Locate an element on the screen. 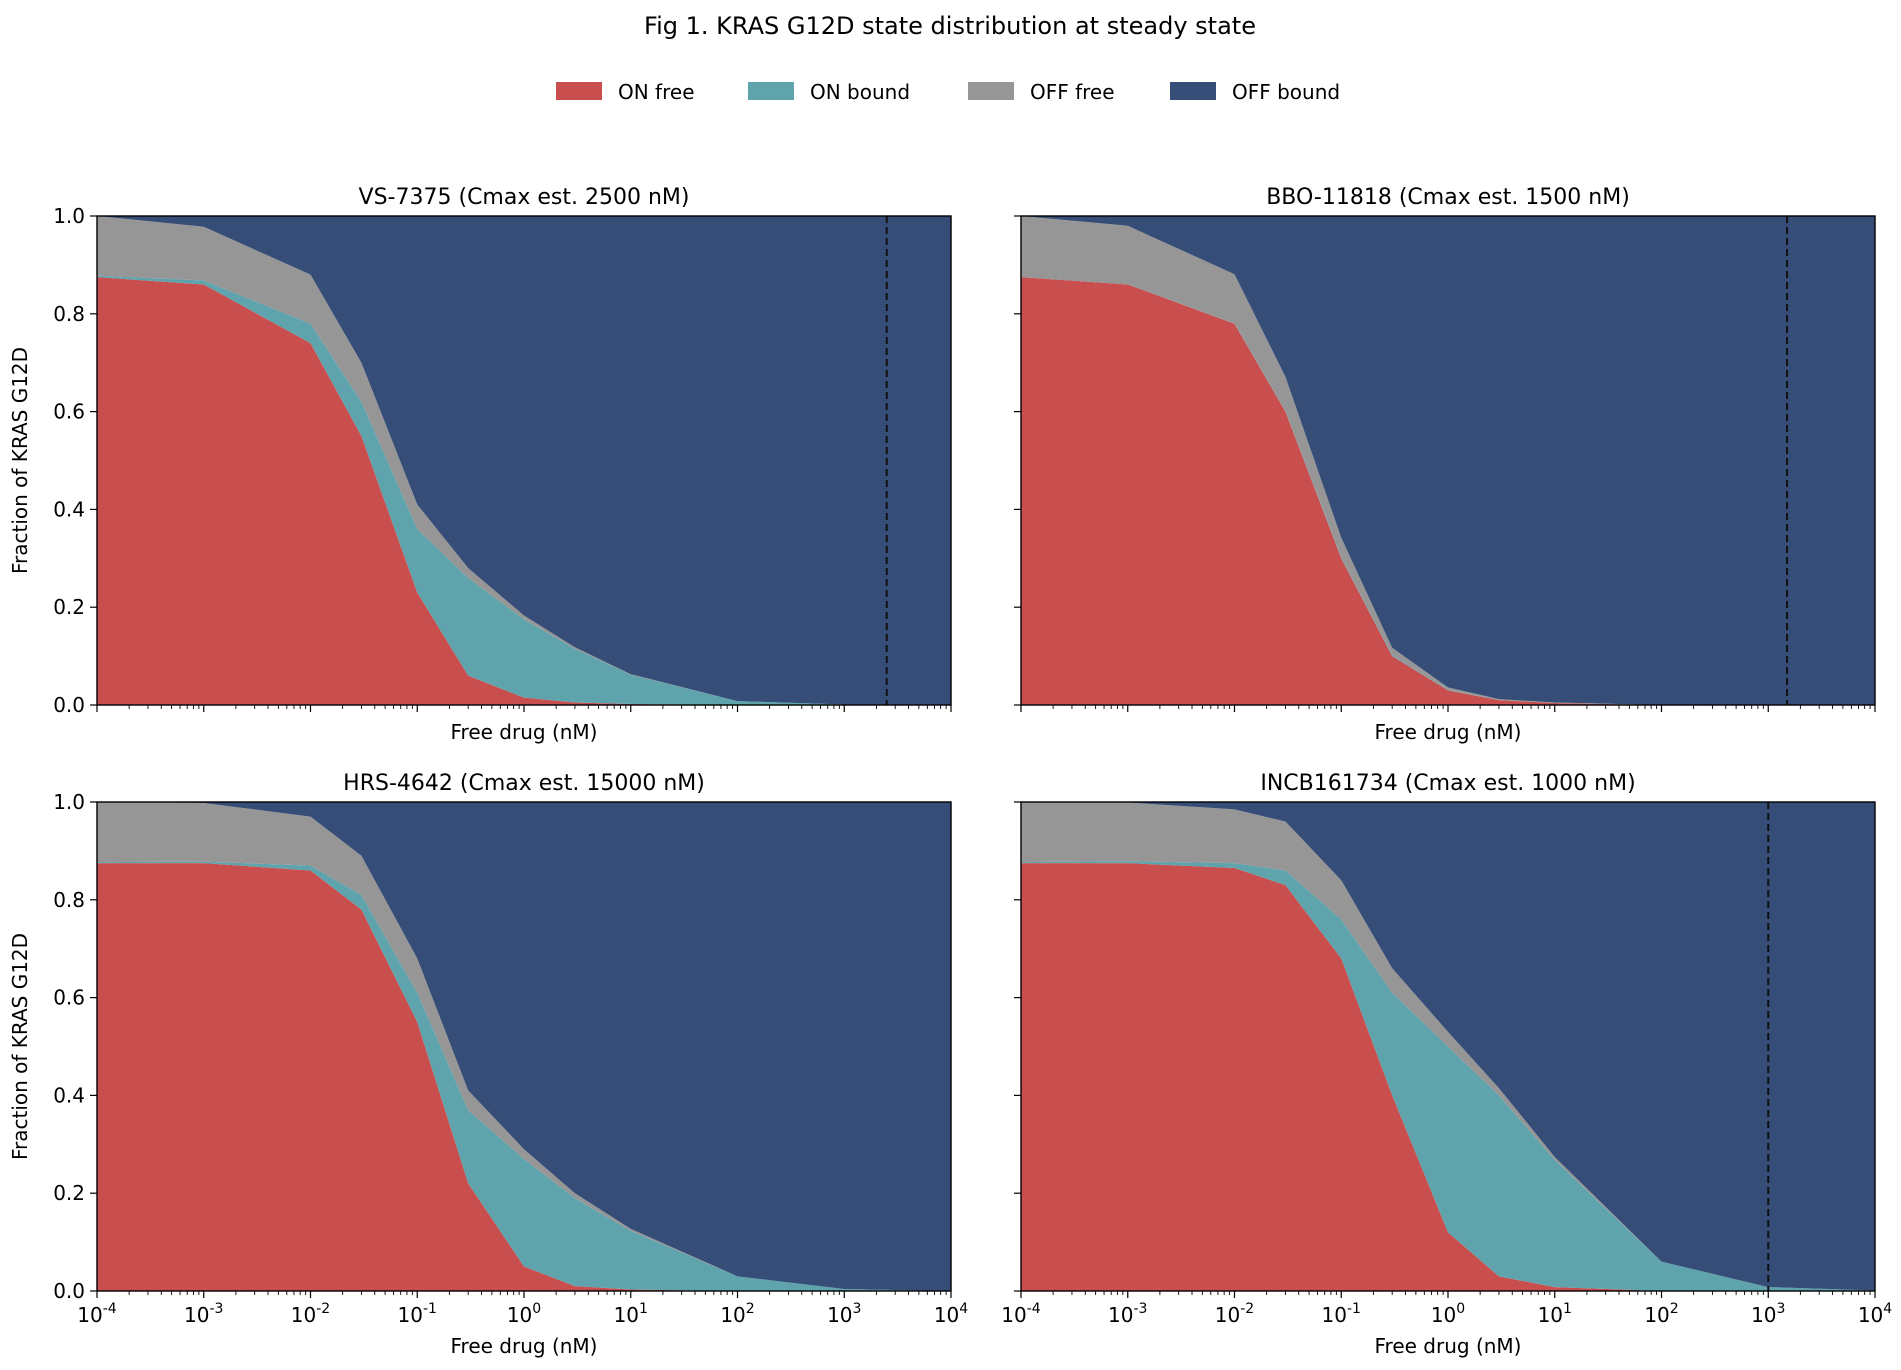 The width and height of the screenshot is (1901, 1370). legend-item-off-bound: OFF bound is located at coordinates (1255, 92).